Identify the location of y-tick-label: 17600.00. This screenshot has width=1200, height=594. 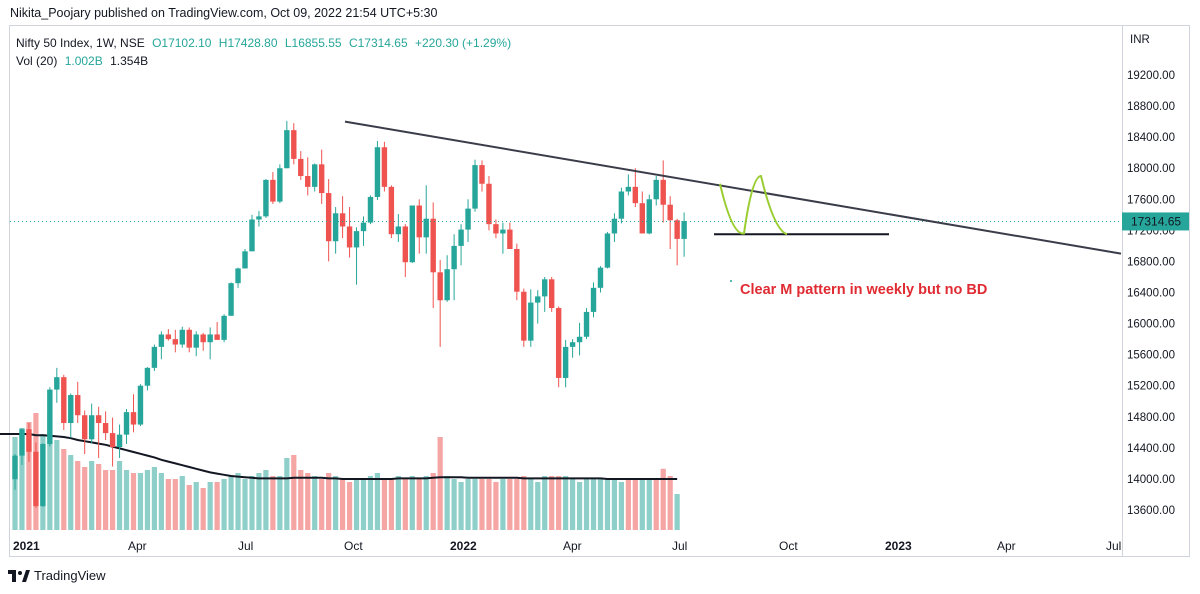
(1151, 200).